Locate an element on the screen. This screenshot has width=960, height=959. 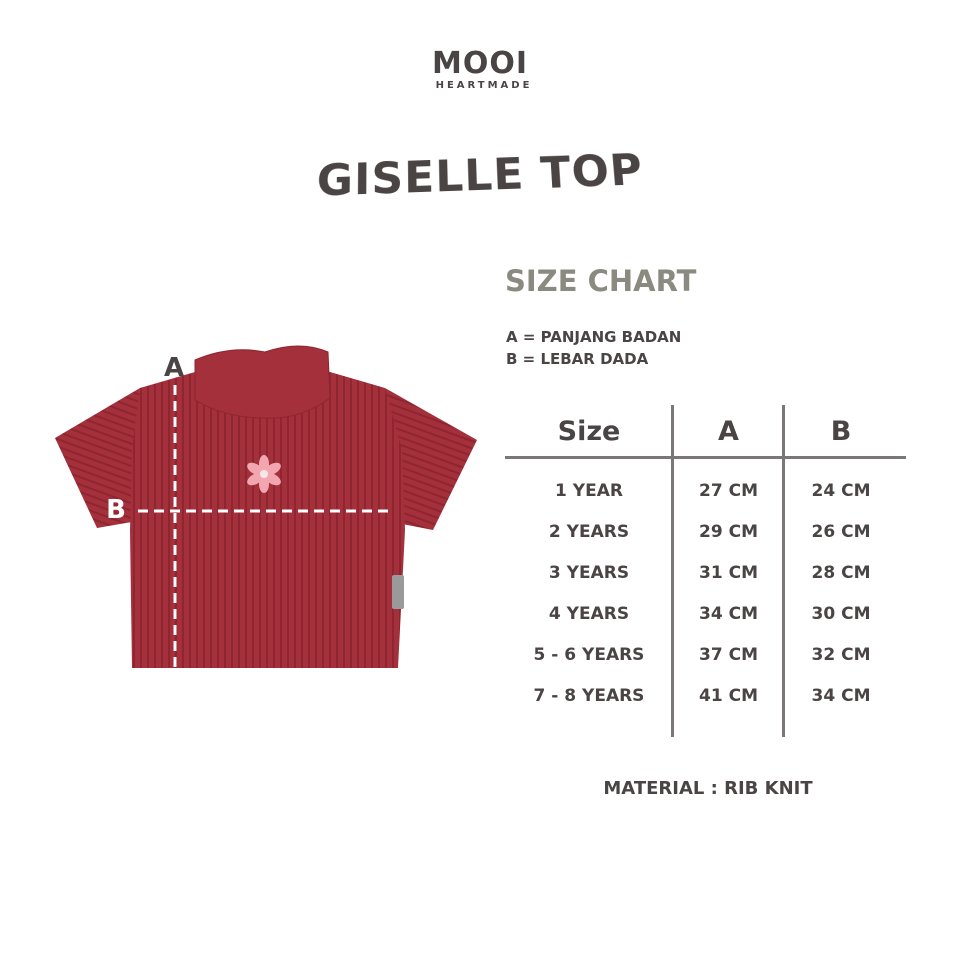
cell-a: 27 CM is located at coordinates (728, 491).